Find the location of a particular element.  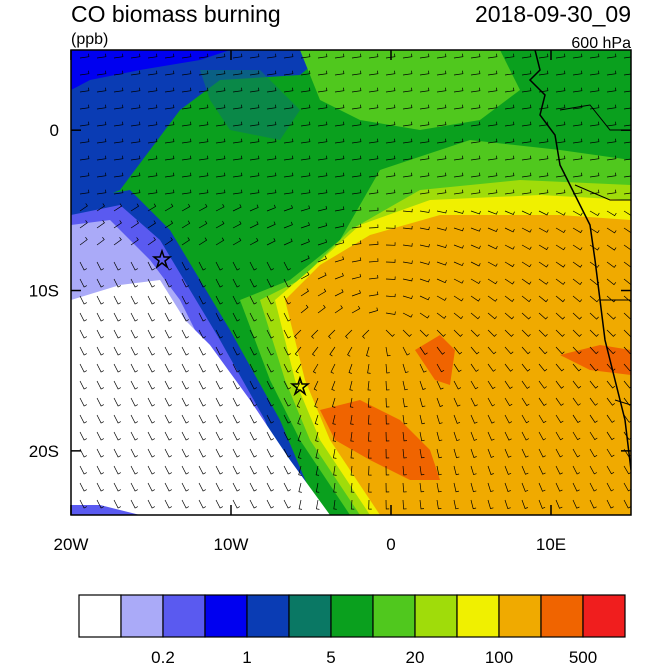

y-tick-label: 20S is located at coordinates (44, 451).